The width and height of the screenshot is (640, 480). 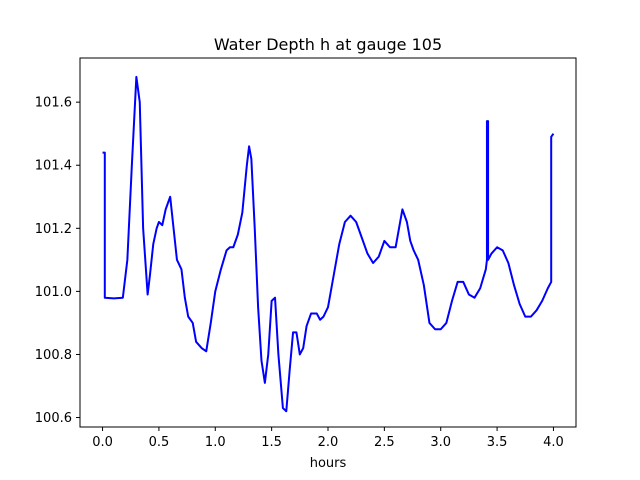 I want to click on y-tick-label: 100.6, so click(x=53, y=418).